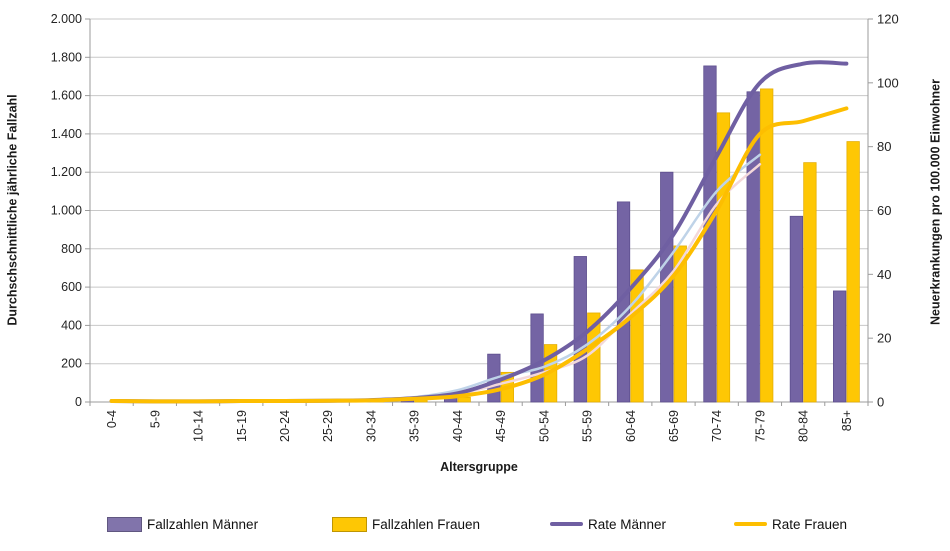 Image resolution: width=950 pixels, height=551 pixels. What do you see at coordinates (884, 210) in the screenshot?
I see `right-tick-label: 60` at bounding box center [884, 210].